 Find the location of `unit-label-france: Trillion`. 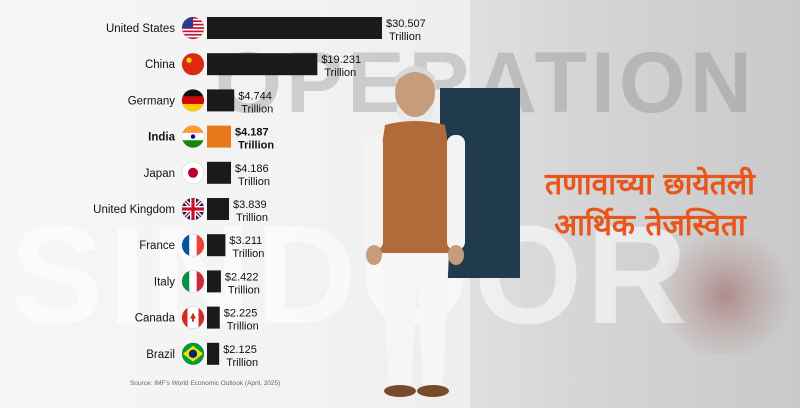

unit-label-france: Trillion is located at coordinates (248, 254).